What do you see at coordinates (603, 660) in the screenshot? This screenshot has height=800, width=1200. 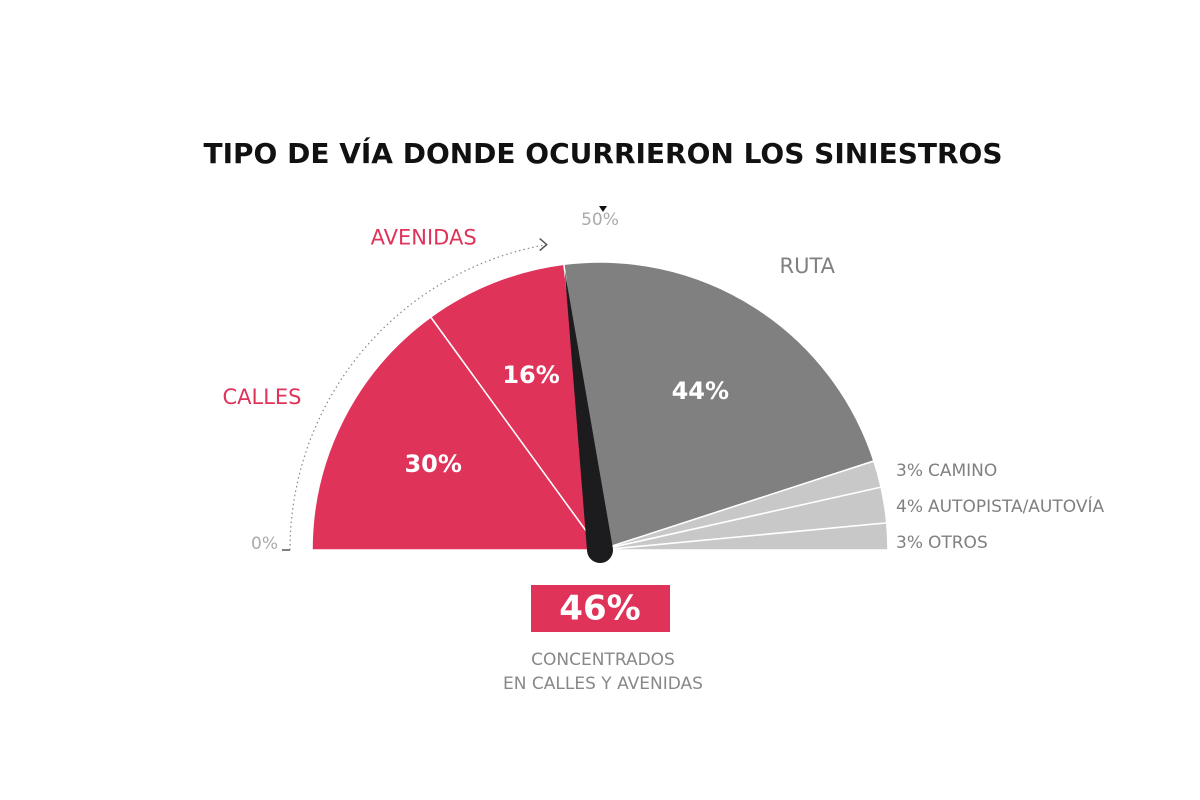 I see `note-line: CONCENTRADOS` at bounding box center [603, 660].